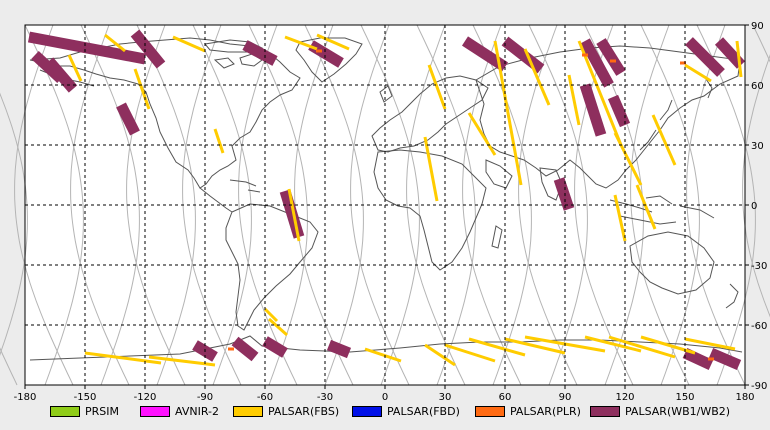  What do you see at coordinates (662, 210) in the screenshot?
I see `coast-indonesia` at bounding box center [662, 210].